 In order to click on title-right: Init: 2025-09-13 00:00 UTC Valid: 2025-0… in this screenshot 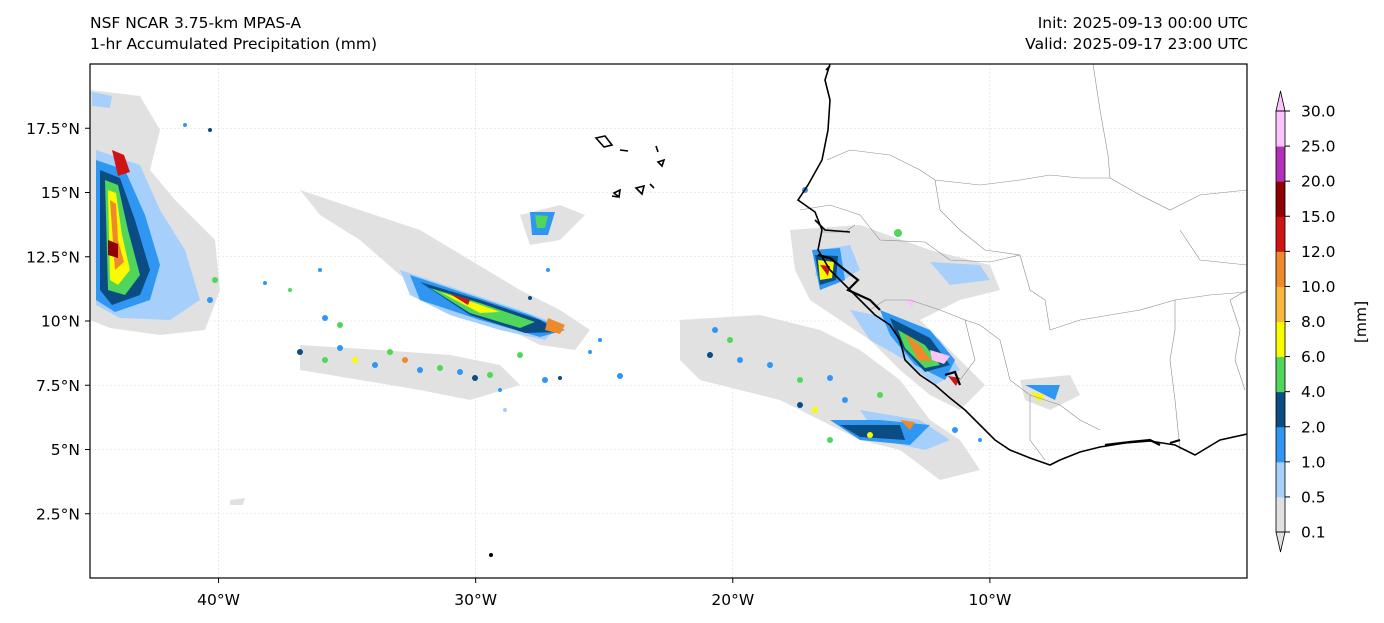, I will do `click(1136, 34)`.